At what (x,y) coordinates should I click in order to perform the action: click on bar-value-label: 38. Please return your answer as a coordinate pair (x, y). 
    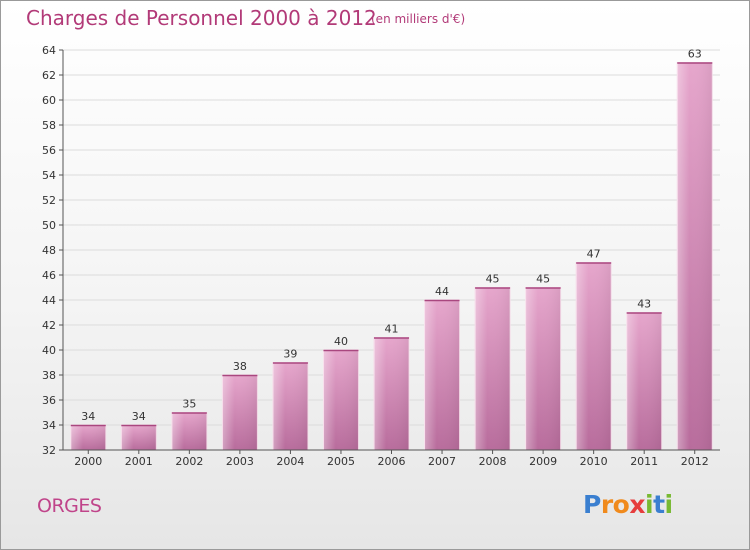
    Looking at the image, I should click on (240, 366).